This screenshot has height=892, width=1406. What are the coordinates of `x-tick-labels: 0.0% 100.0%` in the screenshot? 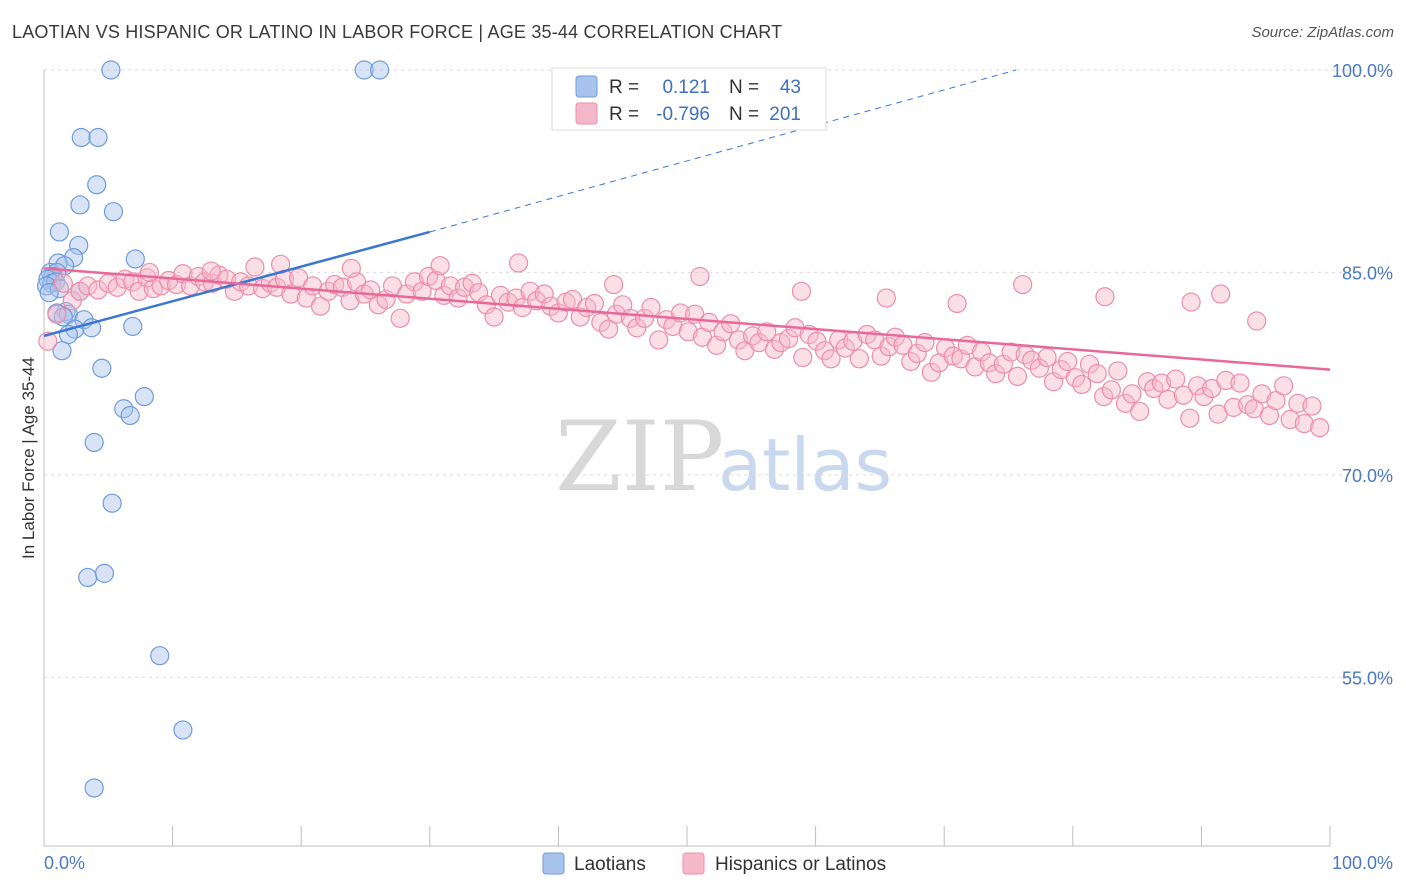 It's located at (718, 863).